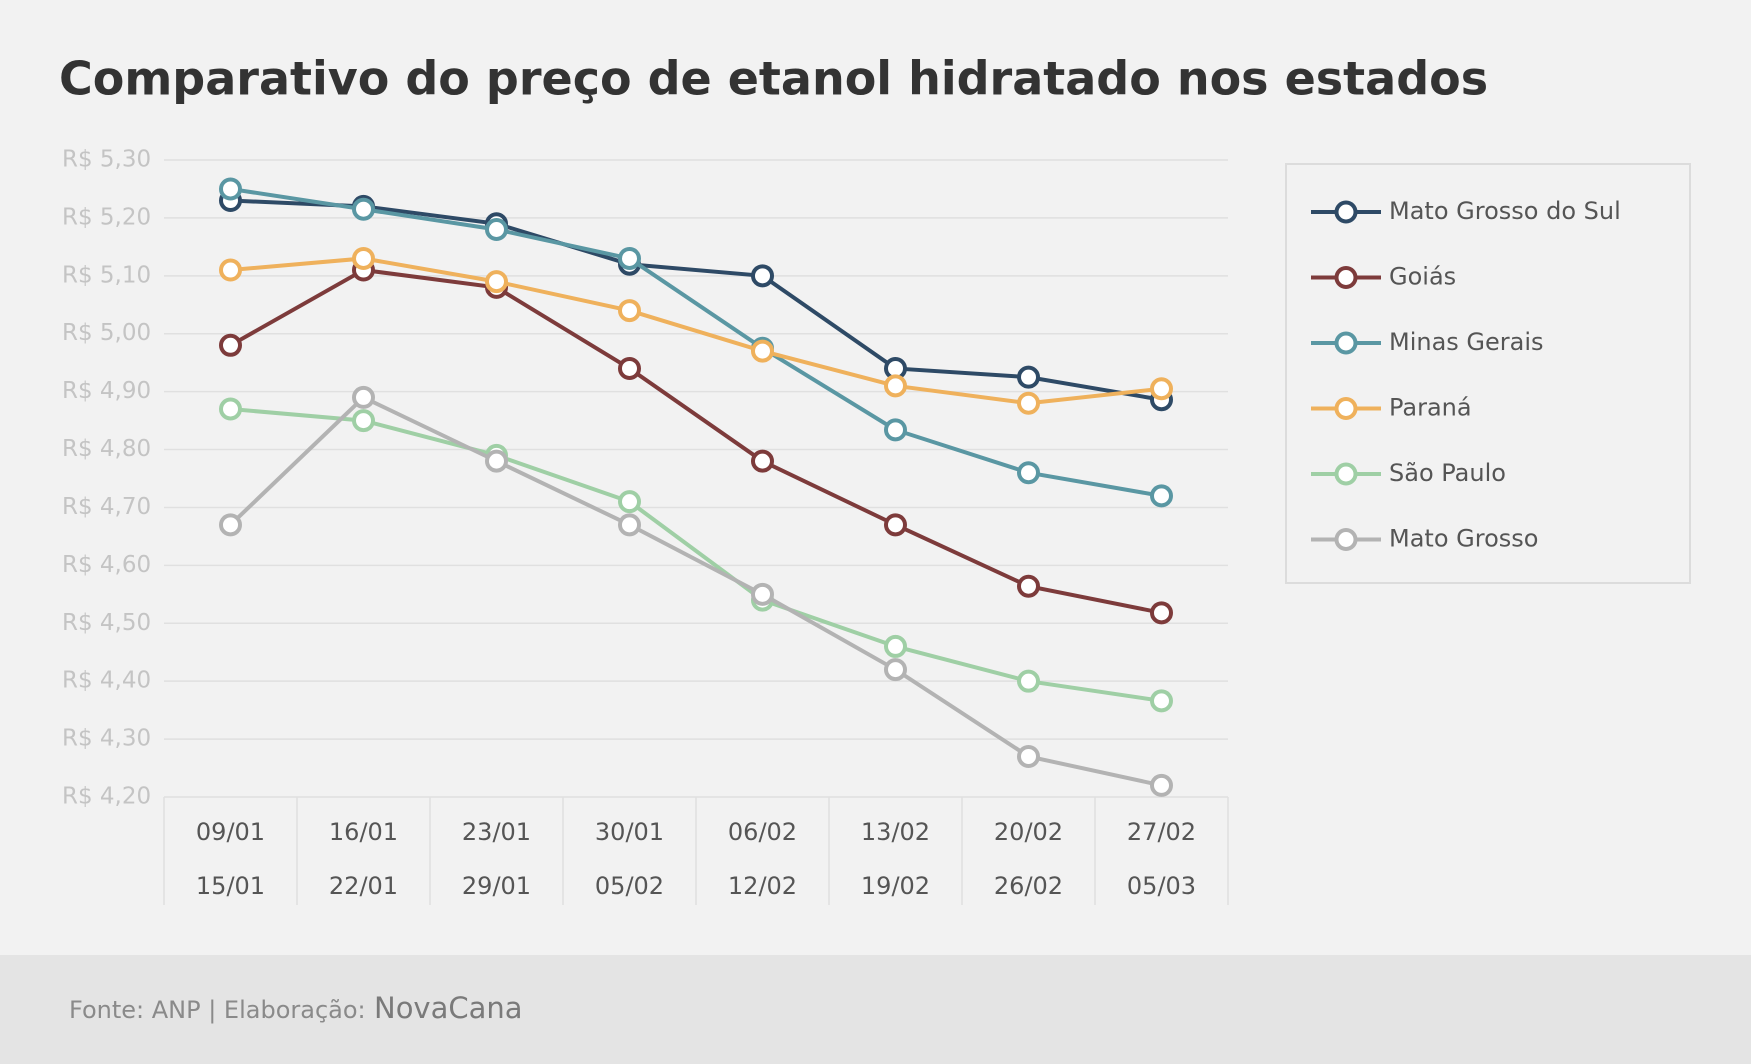  What do you see at coordinates (106, 739) in the screenshot?
I see `y-tick-label: R$ 4,30` at bounding box center [106, 739].